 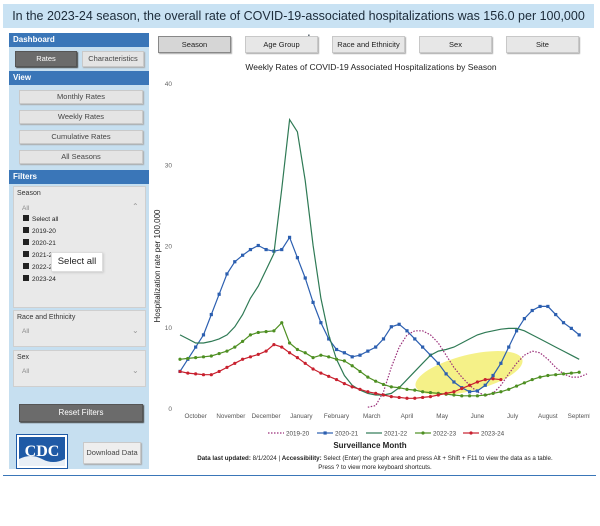 I want to click on rates-button: Rates, so click(x=46, y=59).